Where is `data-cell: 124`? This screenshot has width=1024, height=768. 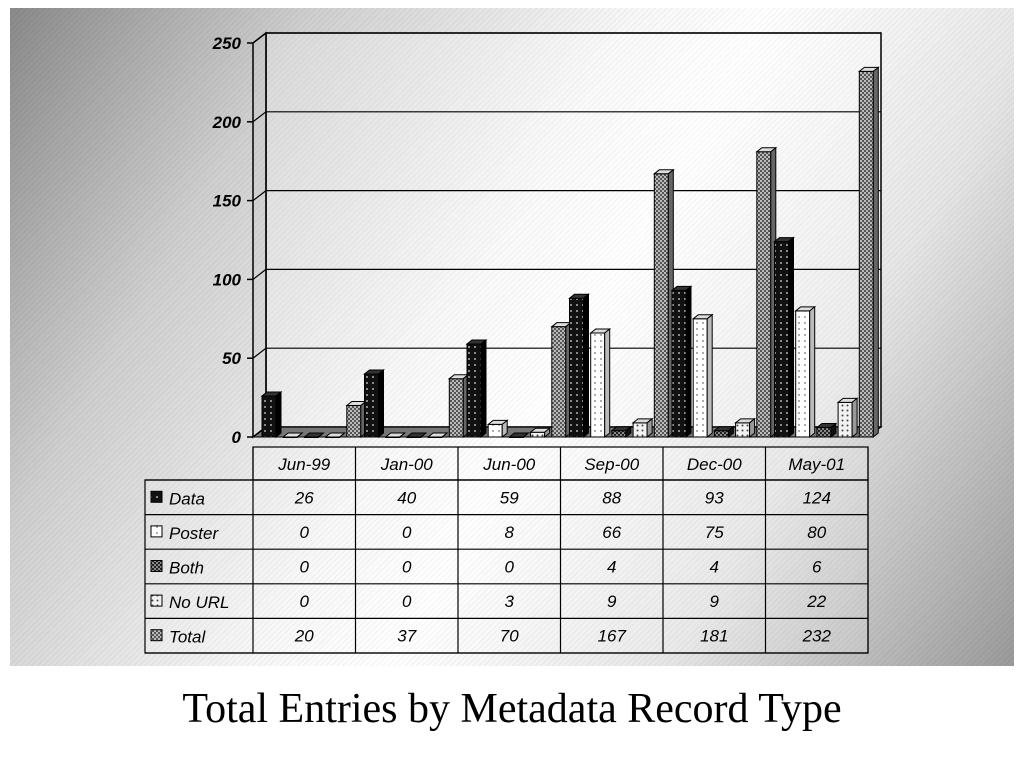 data-cell: 124 is located at coordinates (817, 497).